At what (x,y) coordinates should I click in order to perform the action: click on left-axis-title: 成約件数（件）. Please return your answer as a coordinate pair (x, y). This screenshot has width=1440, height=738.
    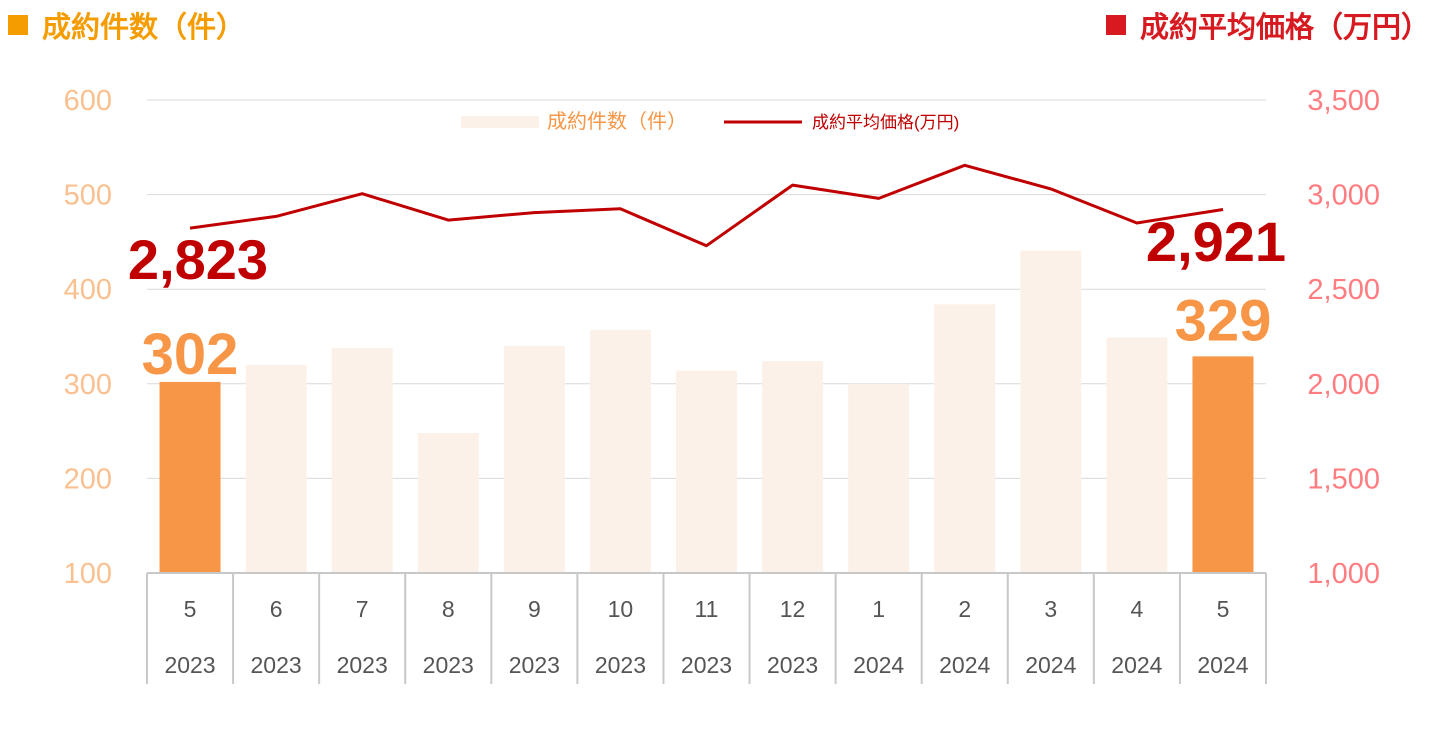
    Looking at the image, I should click on (126, 25).